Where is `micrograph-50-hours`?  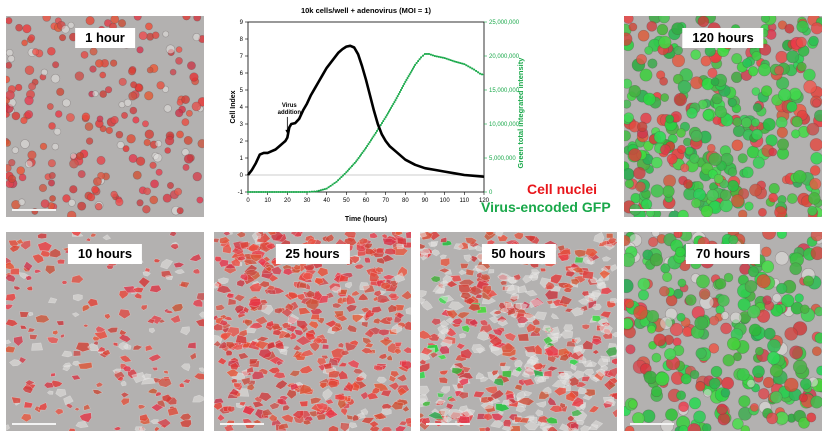
micrograph-50-hours is located at coordinates (518, 331).